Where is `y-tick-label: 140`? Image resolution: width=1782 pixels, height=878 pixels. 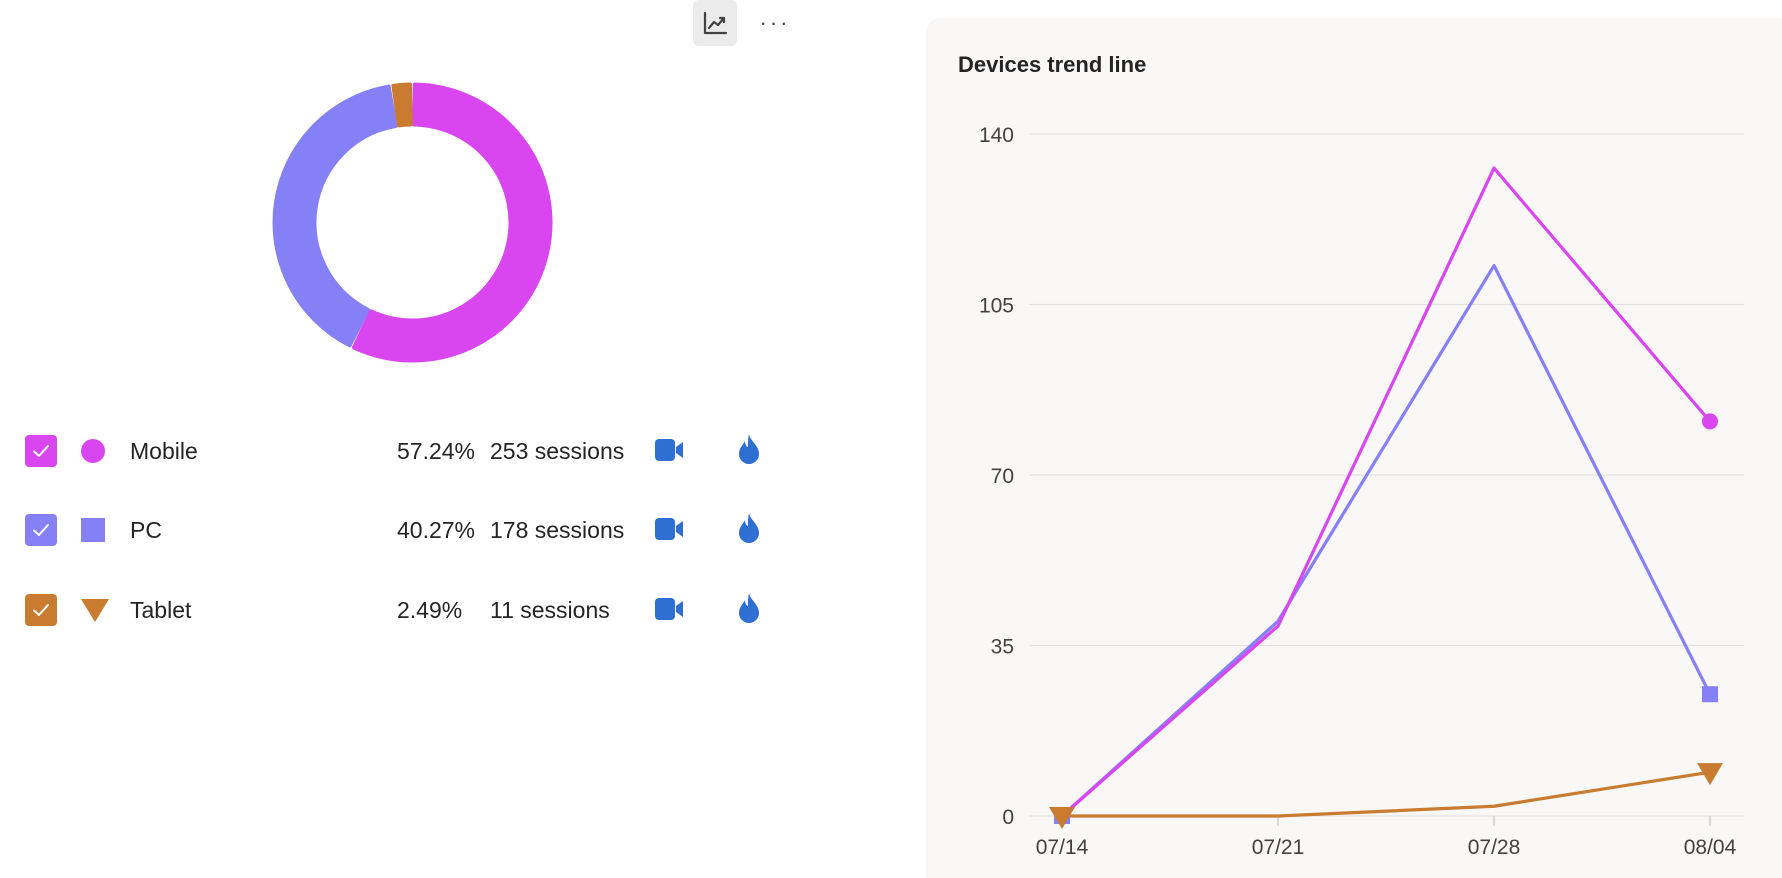
y-tick-label: 140 is located at coordinates (996, 135).